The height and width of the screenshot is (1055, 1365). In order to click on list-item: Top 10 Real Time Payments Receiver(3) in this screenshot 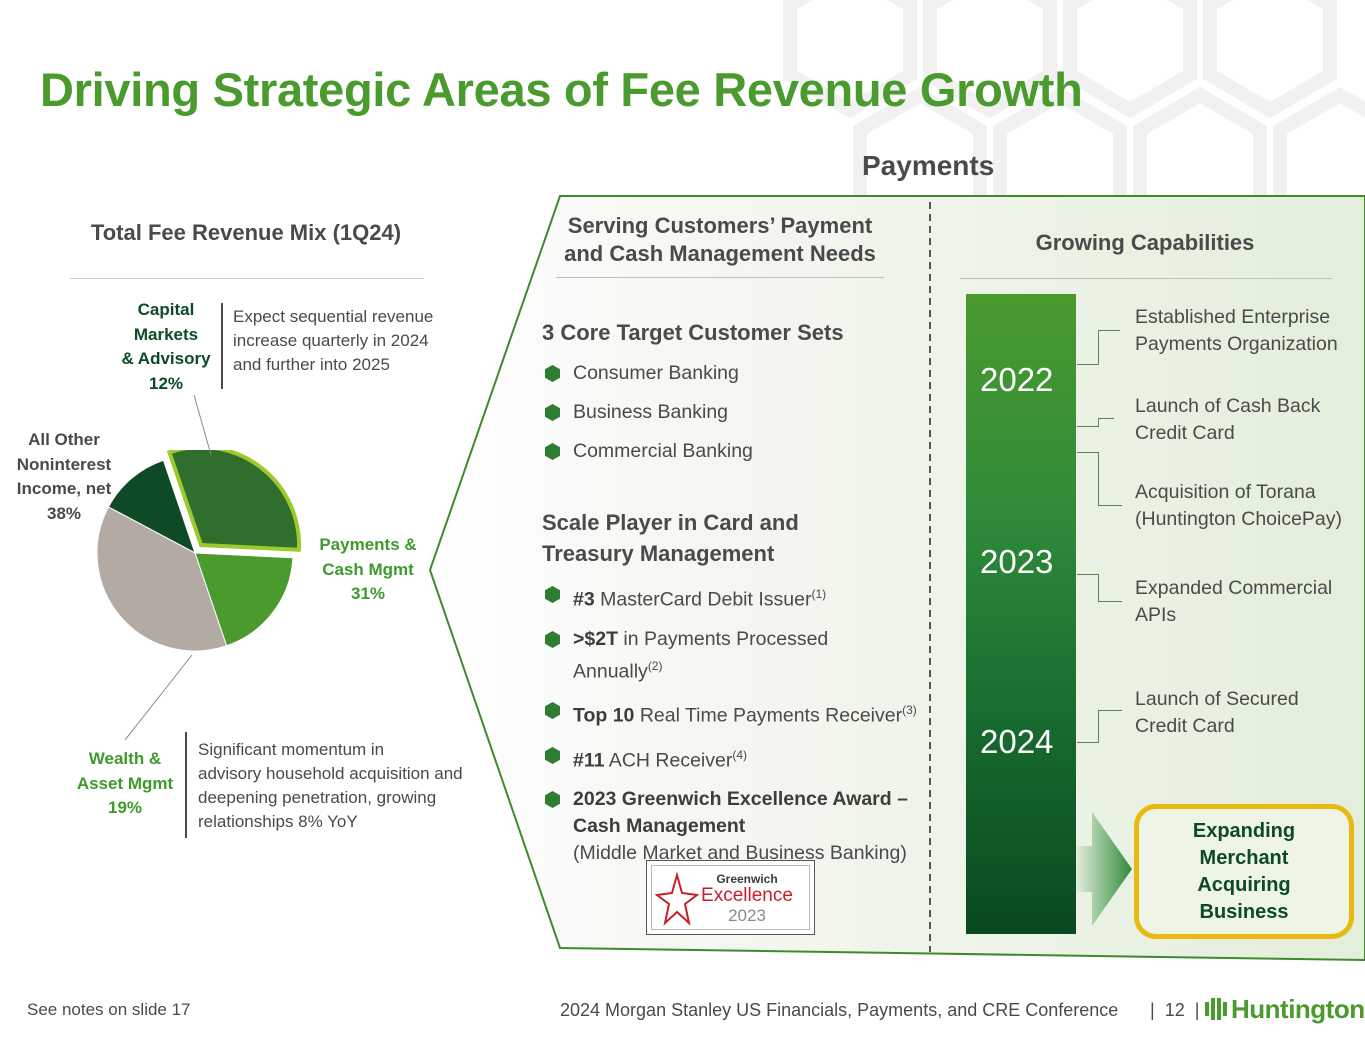, I will do `click(737, 713)`.